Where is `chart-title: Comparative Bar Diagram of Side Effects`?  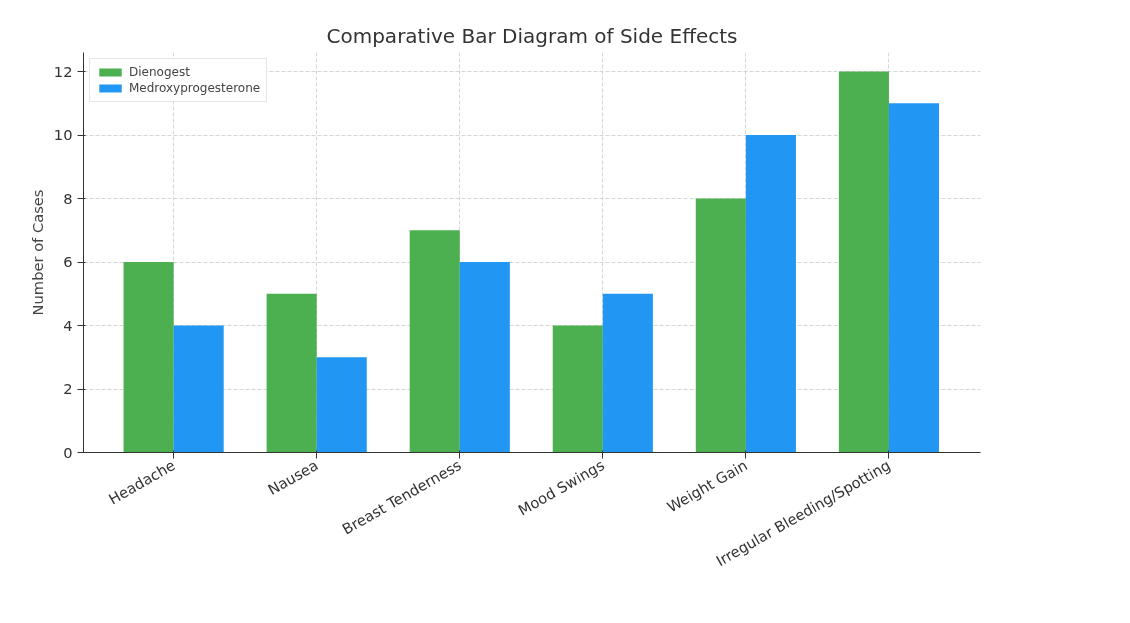
chart-title: Comparative Bar Diagram of Side Effects is located at coordinates (532, 35).